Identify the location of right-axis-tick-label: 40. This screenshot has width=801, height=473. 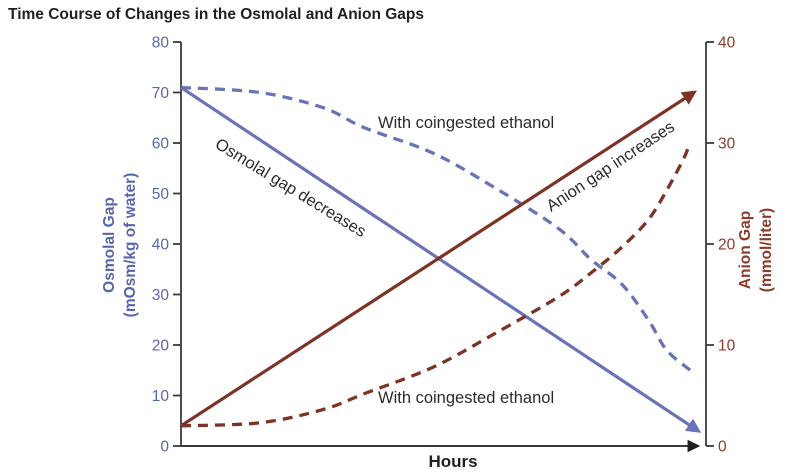
(727, 43).